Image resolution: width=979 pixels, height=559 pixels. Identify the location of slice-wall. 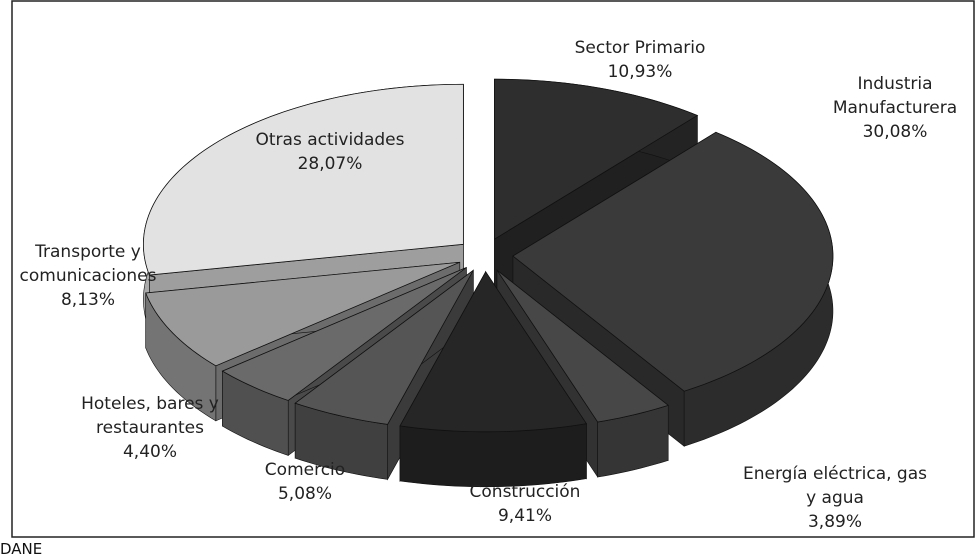
(493, 455).